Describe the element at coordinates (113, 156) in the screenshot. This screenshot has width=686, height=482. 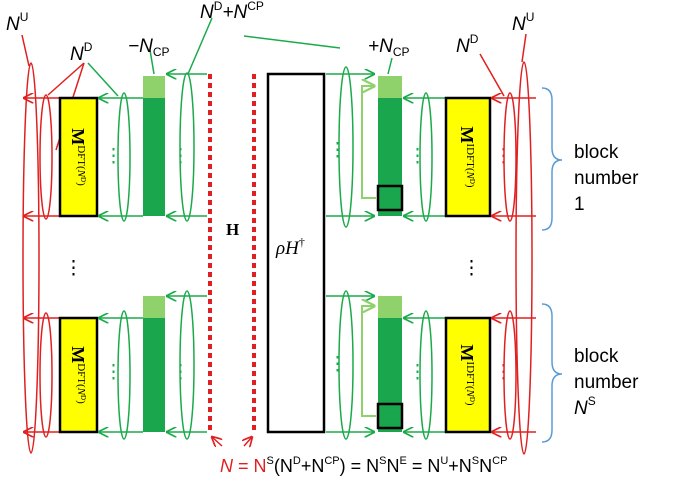
I see `vdots-left-1: ⋮` at that location.